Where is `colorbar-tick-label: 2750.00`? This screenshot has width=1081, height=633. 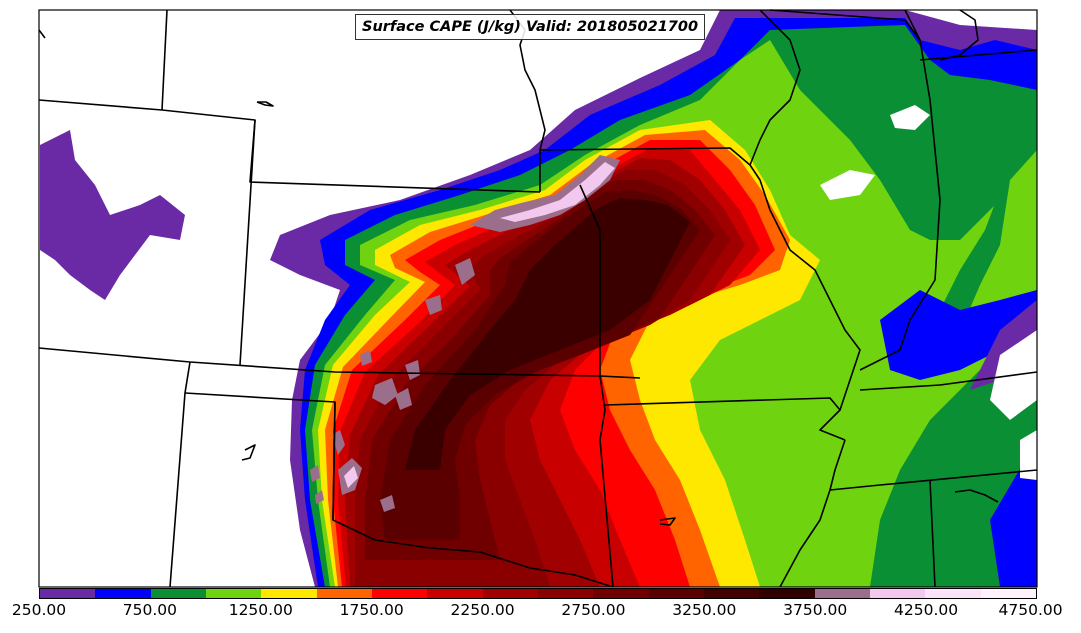 colorbar-tick-label: 2750.00 is located at coordinates (593, 610).